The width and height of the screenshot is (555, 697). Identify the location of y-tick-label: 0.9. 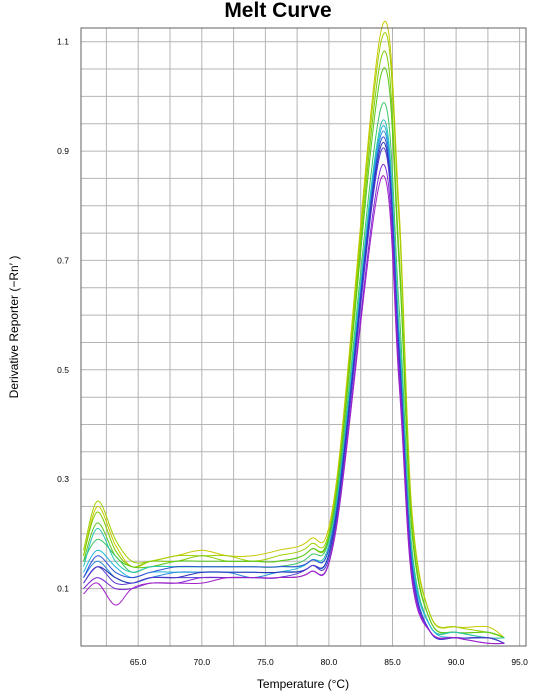
(63, 151).